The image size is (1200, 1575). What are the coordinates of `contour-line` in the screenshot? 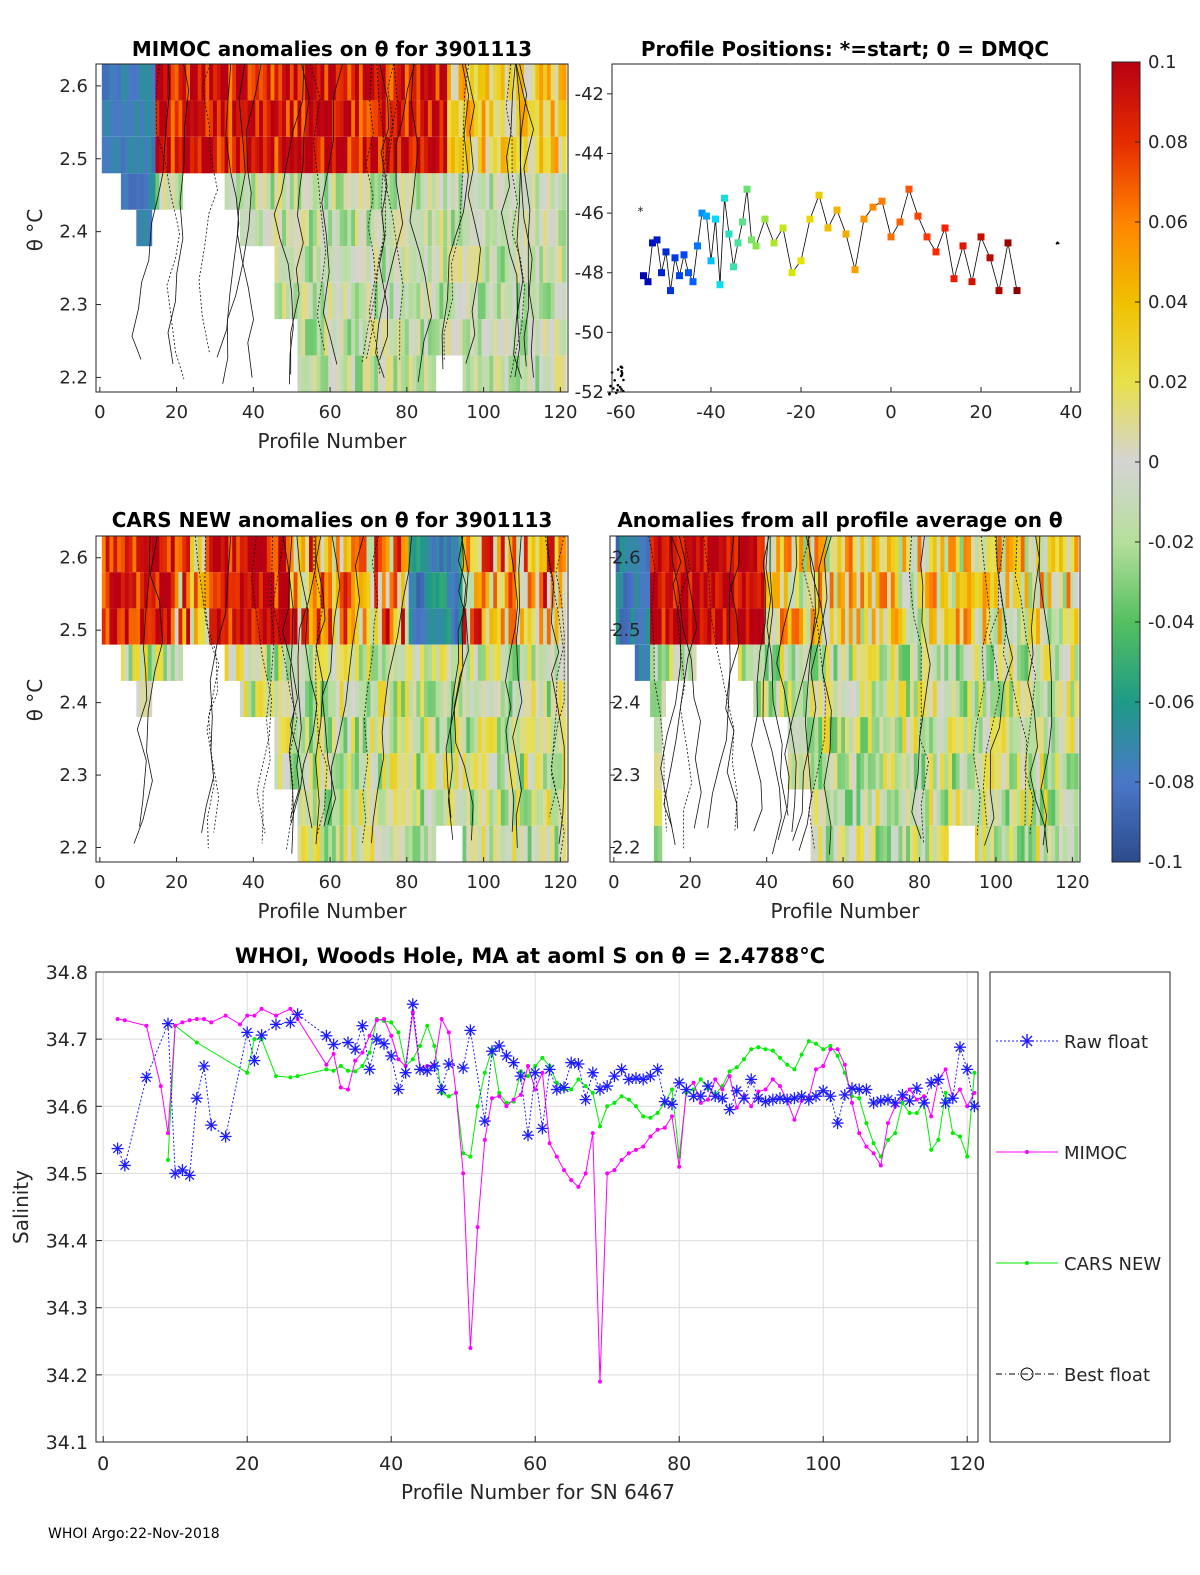 It's located at (170, 221).